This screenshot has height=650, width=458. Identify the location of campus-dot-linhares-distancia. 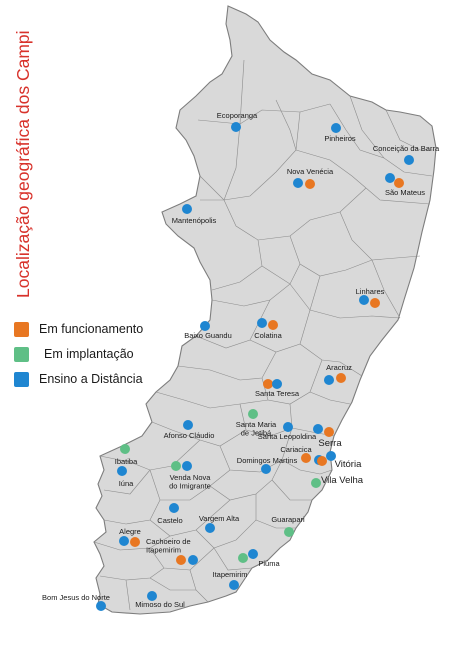
(364, 300).